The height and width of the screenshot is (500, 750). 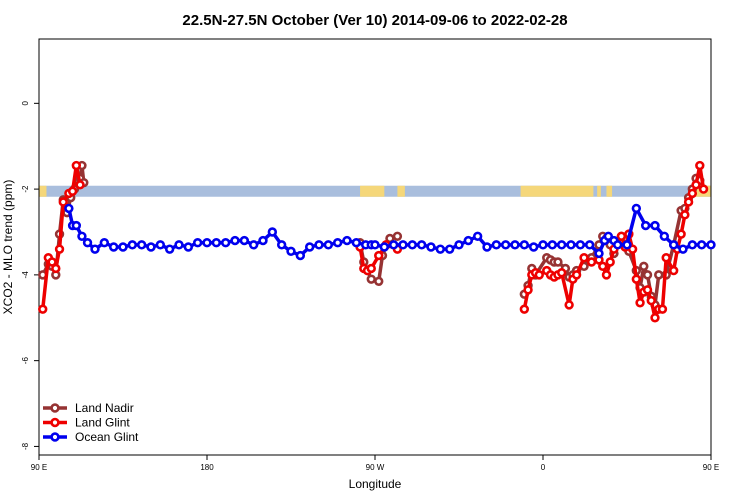 What do you see at coordinates (8, 247) in the screenshot?
I see `y-axis-title: XCO2 - MLO trend (ppm)` at bounding box center [8, 247].